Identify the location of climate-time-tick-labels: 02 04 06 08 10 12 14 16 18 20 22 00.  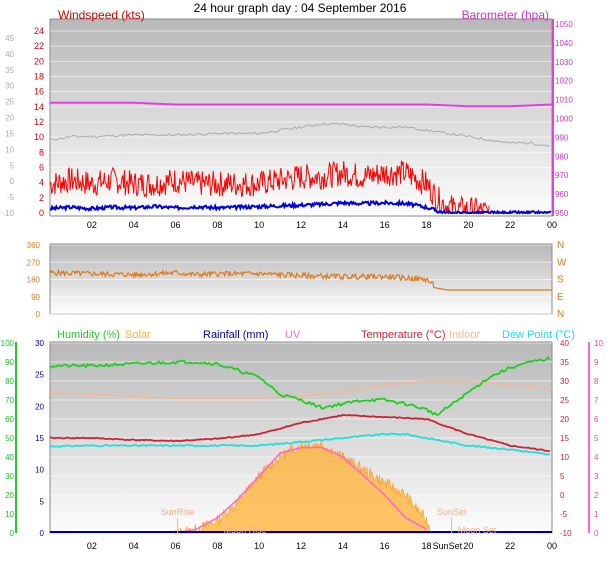
(322, 546).